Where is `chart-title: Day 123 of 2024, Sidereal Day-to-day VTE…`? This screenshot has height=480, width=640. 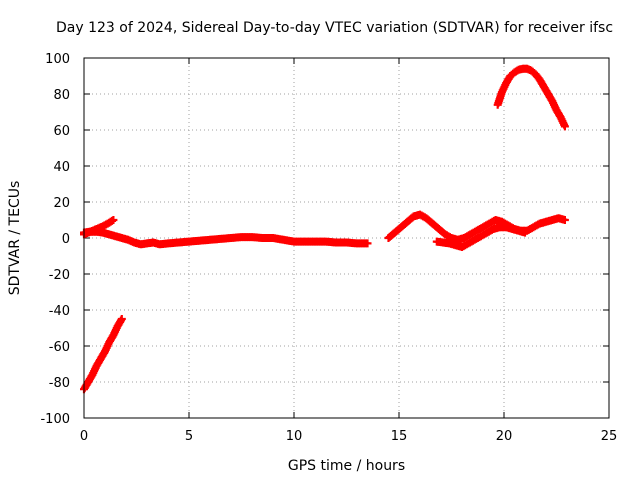 chart-title: Day 123 of 2024, Sidereal Day-to-day VTE… is located at coordinates (334, 28).